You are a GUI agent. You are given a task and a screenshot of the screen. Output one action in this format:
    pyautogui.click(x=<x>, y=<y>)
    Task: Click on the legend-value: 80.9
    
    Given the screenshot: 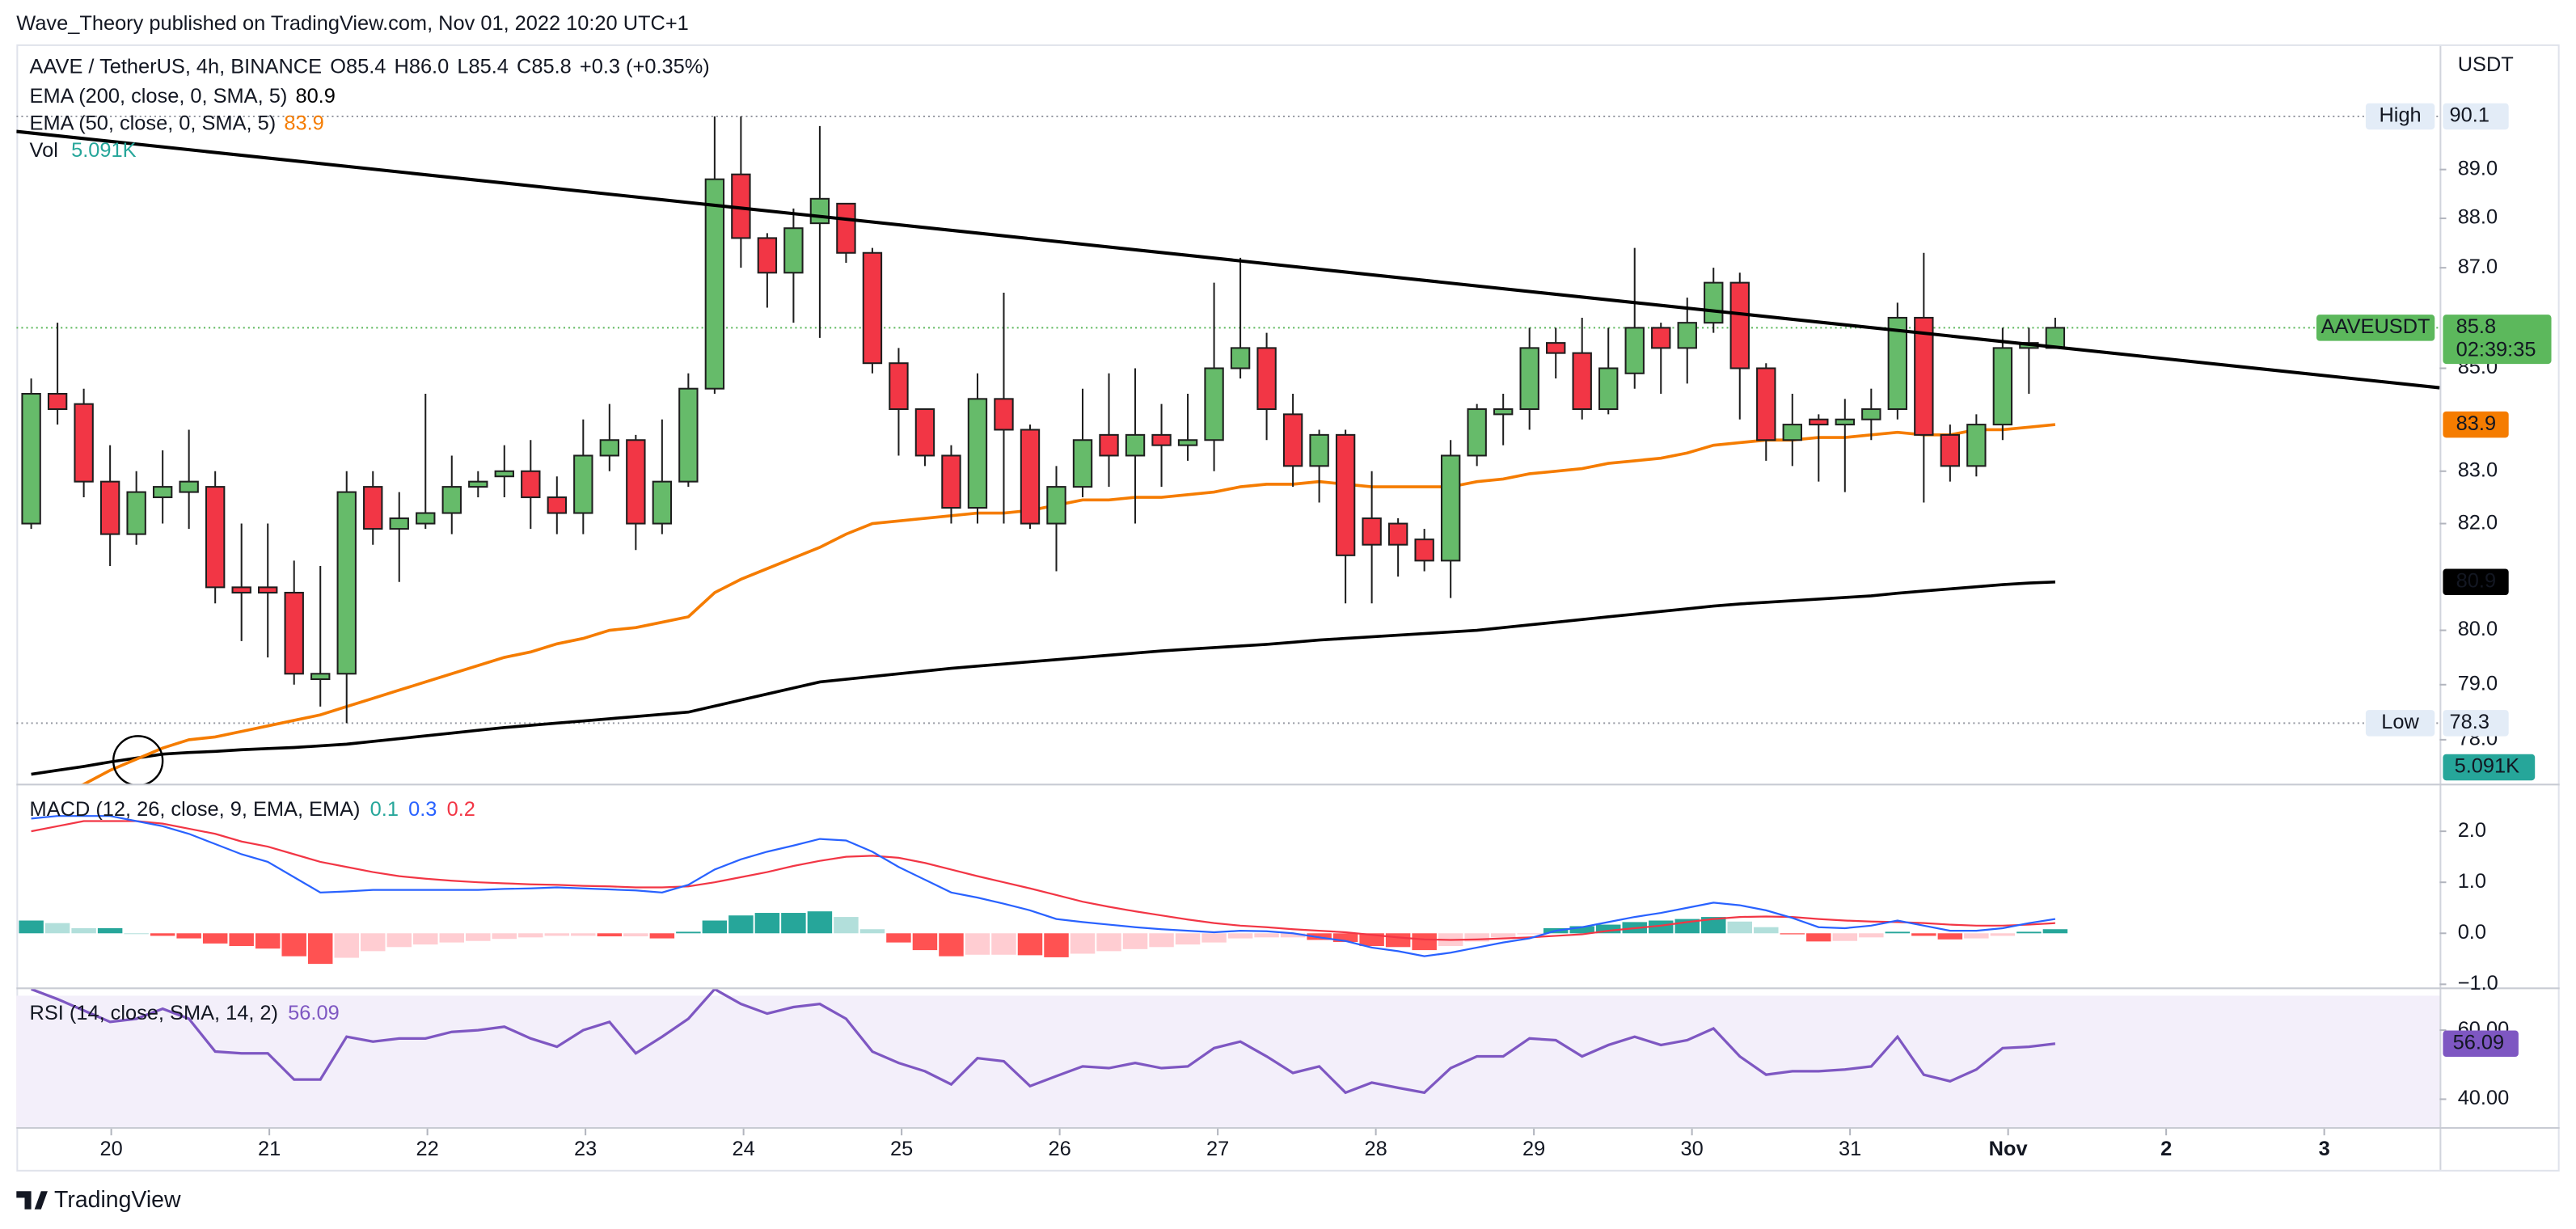 What is the action you would take?
    pyautogui.click(x=315, y=96)
    